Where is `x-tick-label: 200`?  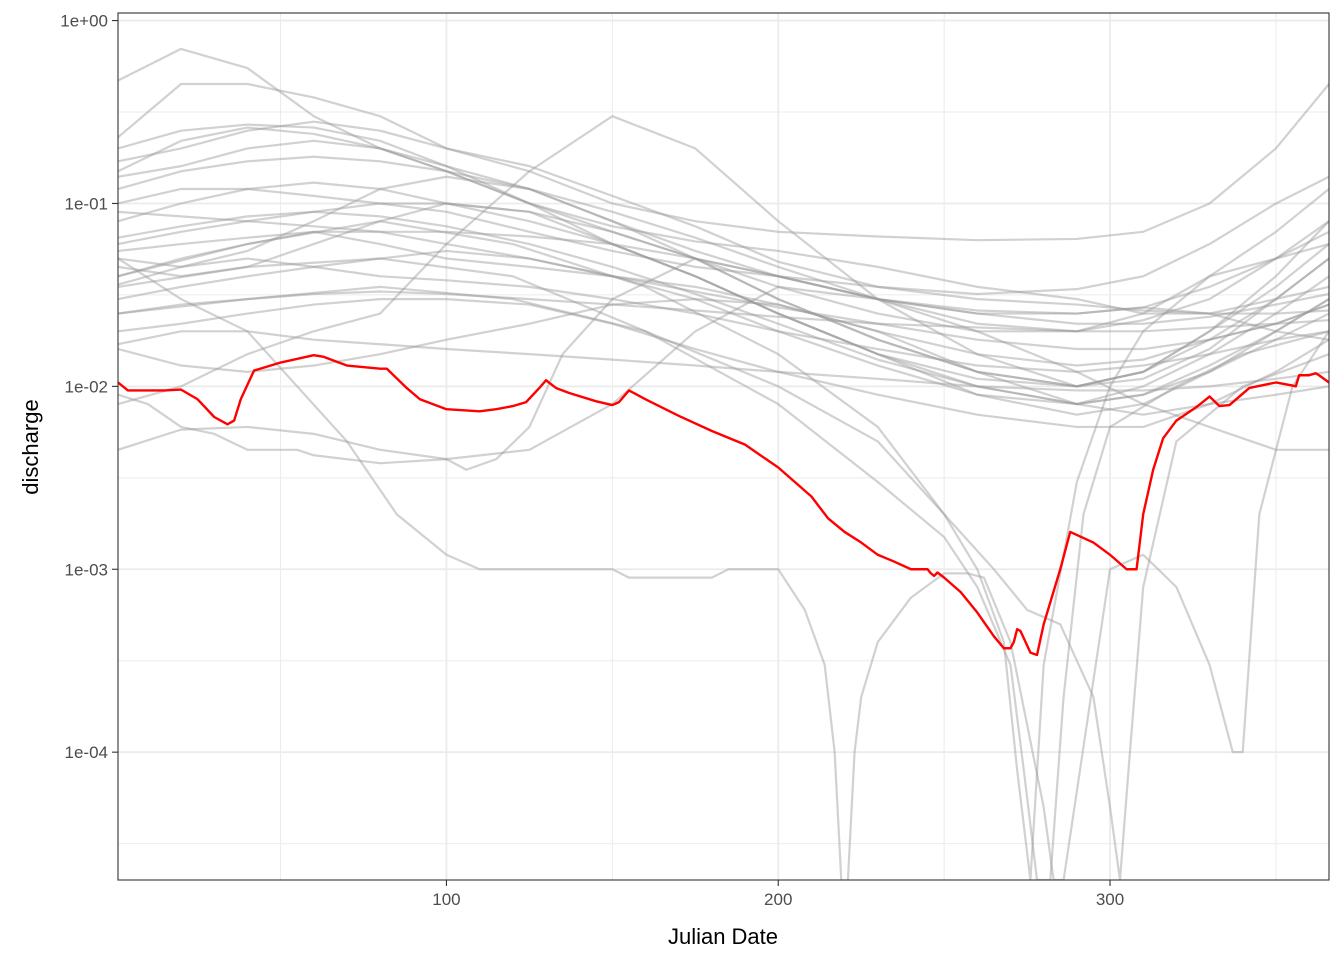
x-tick-label: 200 is located at coordinates (778, 899).